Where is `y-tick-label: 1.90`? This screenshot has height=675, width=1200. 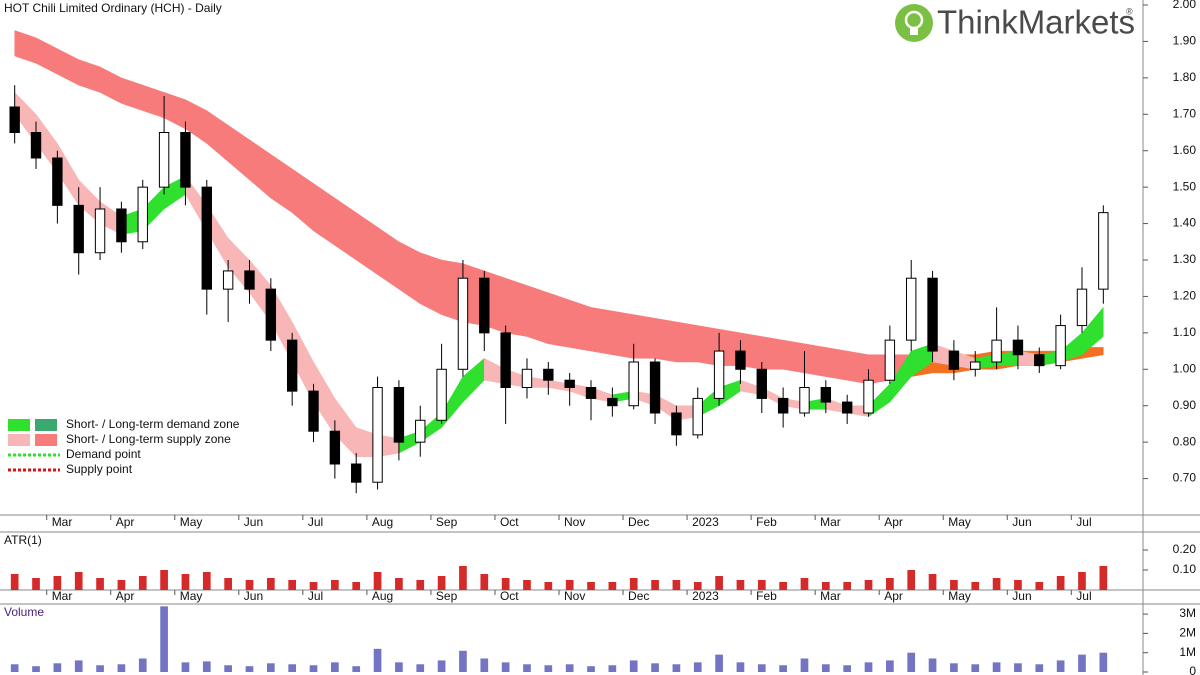
y-tick-label: 1.90 is located at coordinates (1185, 41).